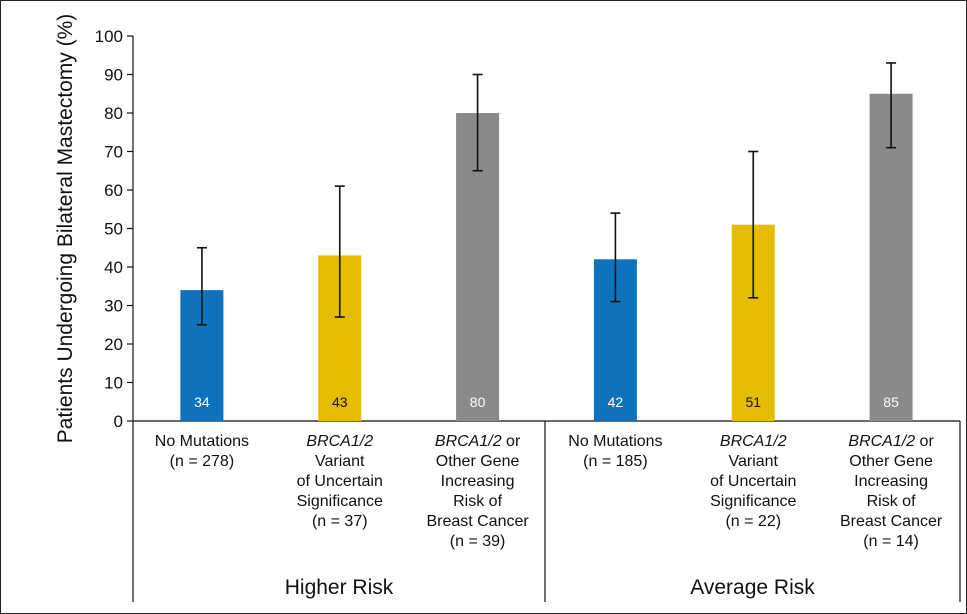 This screenshot has width=967, height=614. What do you see at coordinates (339, 587) in the screenshot?
I see `group-label: Higher Risk` at bounding box center [339, 587].